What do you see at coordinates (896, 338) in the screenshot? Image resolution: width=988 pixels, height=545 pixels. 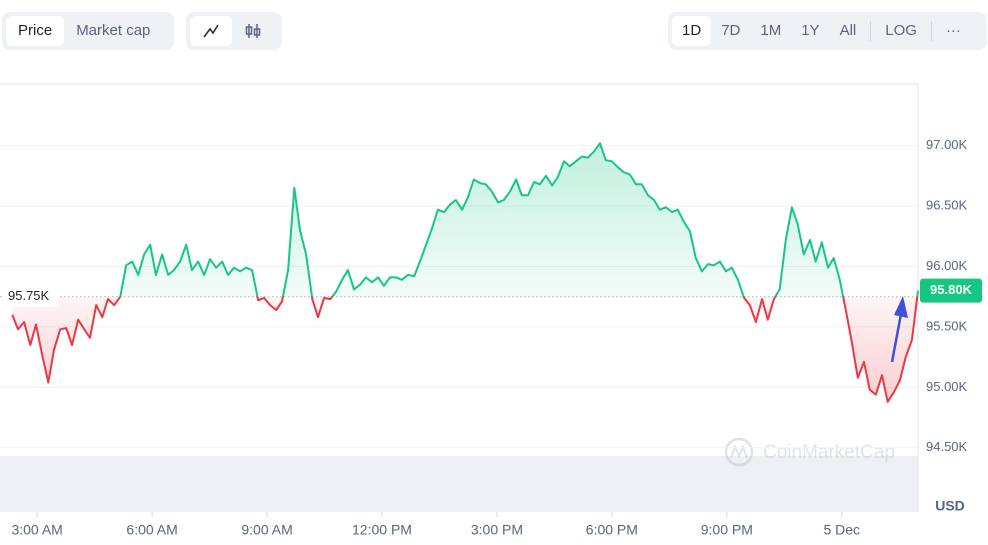 I see `annotation-arrow-shaft` at bounding box center [896, 338].